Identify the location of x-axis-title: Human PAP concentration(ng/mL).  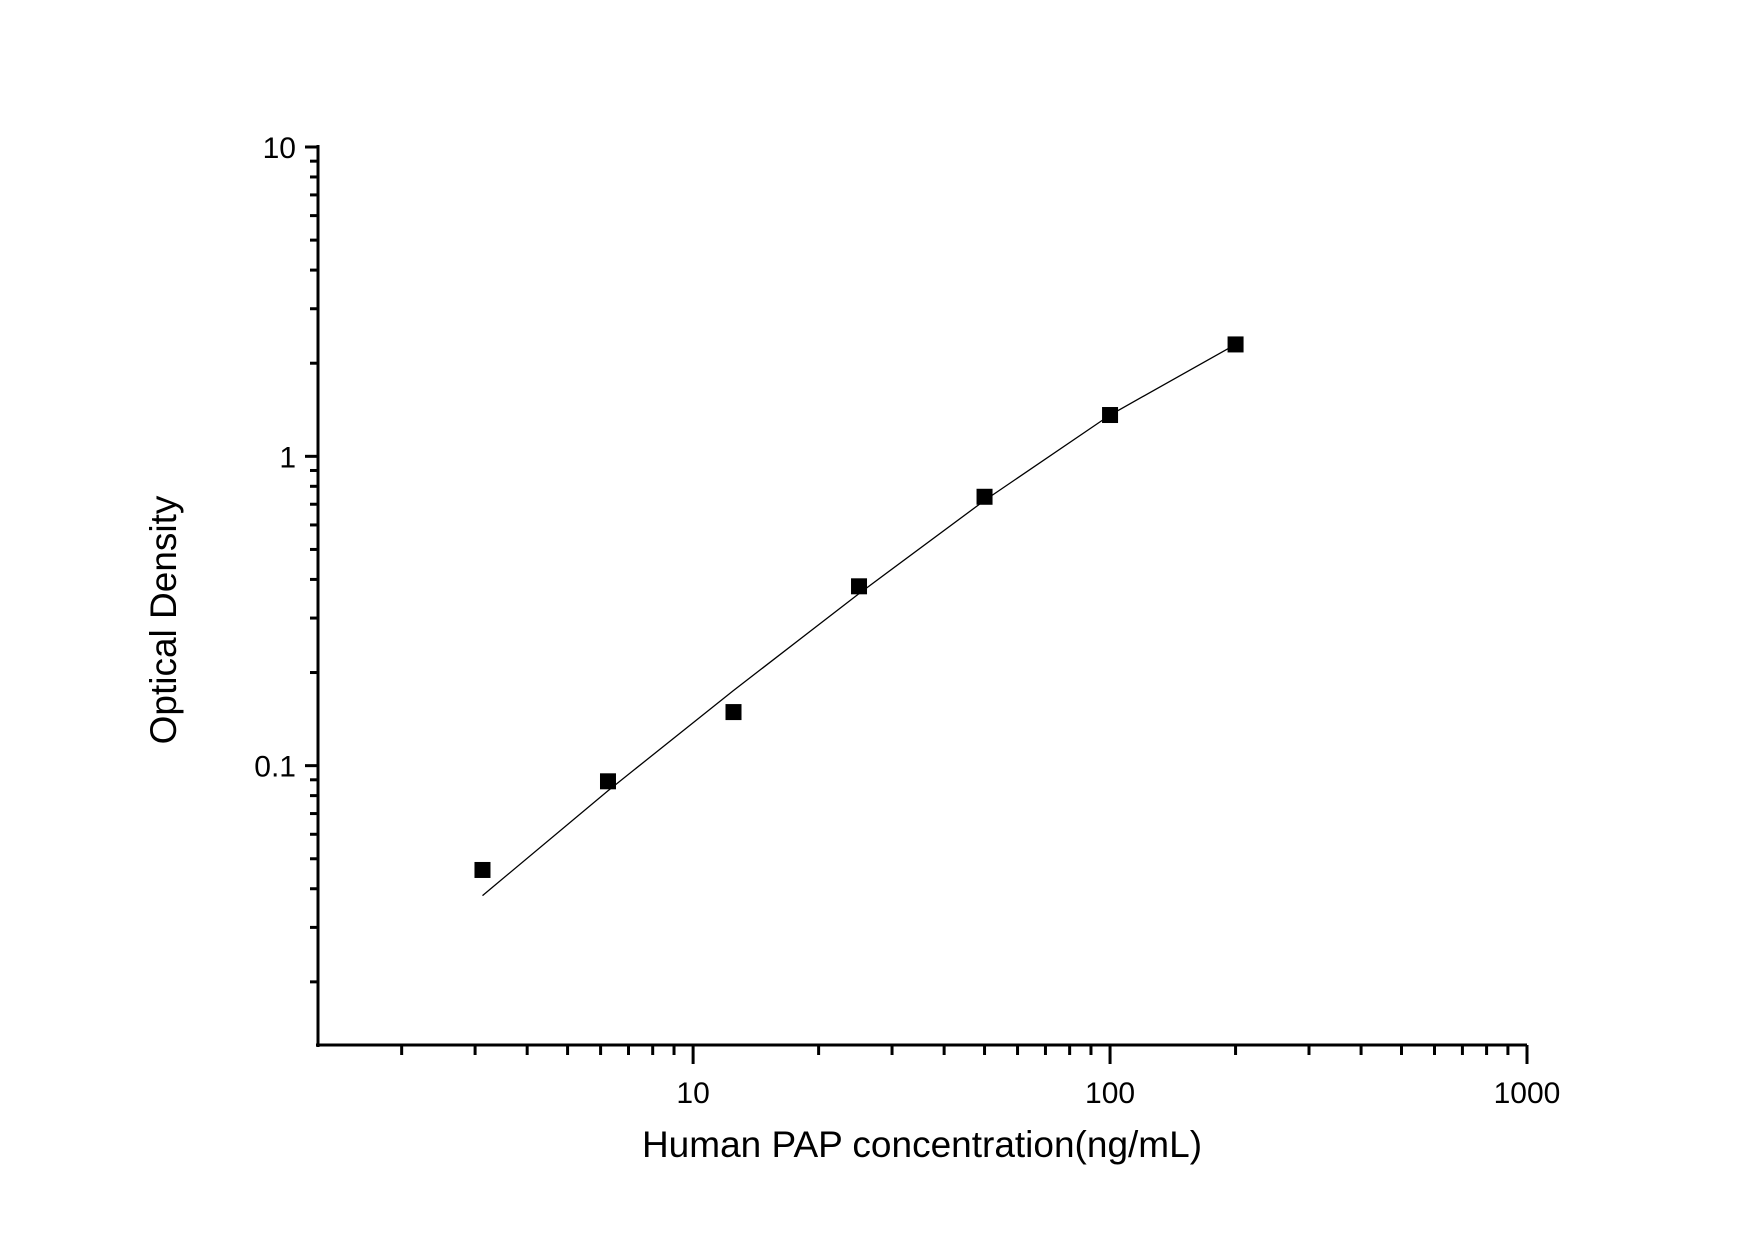
(922, 1144).